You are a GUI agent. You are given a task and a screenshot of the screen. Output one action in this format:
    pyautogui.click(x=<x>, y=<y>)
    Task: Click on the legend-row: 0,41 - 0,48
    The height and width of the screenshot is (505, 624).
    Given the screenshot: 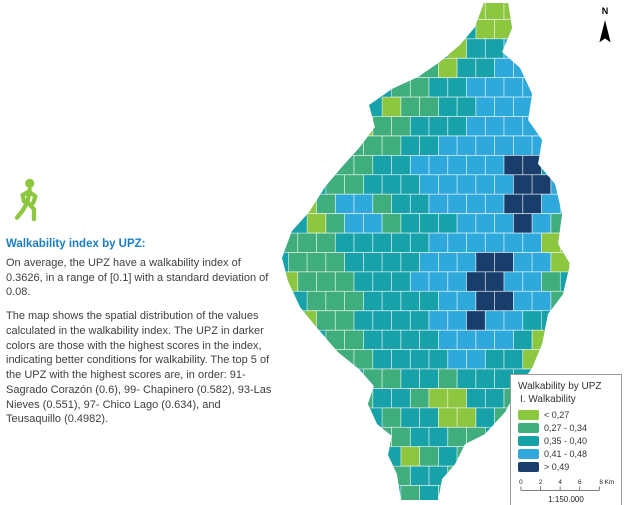 What is the action you would take?
    pyautogui.click(x=566, y=454)
    